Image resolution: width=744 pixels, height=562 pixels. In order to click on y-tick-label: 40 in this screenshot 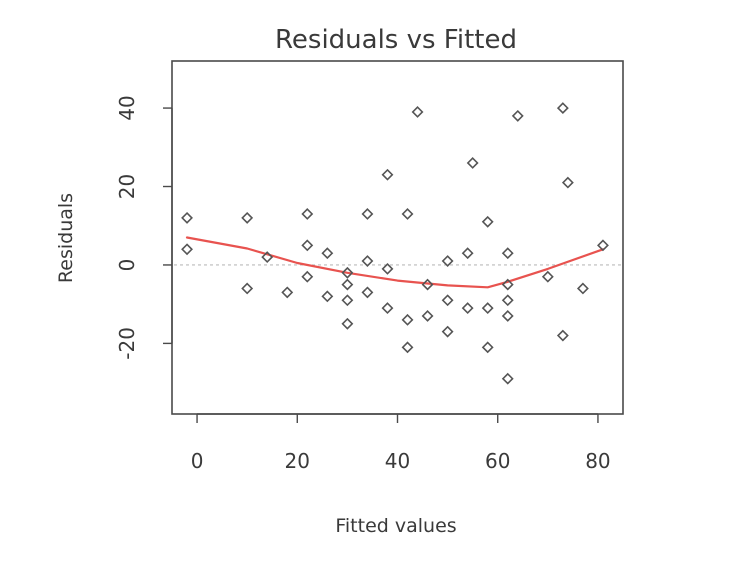, I will do `click(127, 107)`.